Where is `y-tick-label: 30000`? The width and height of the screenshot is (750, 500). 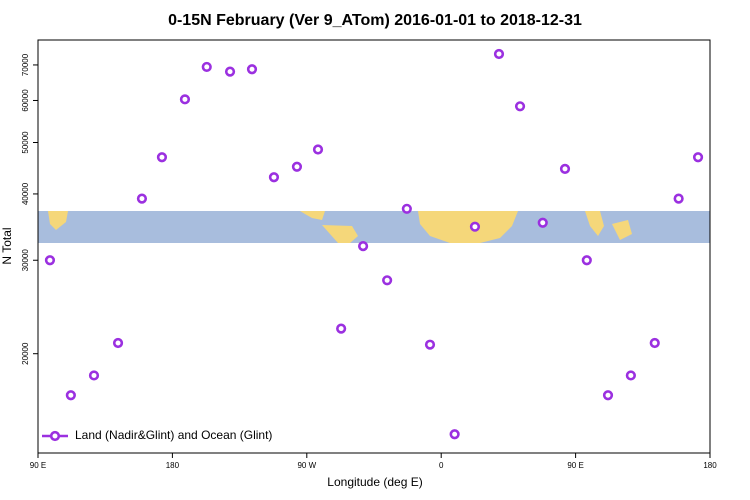 y-tick-label: 30000 is located at coordinates (25, 260).